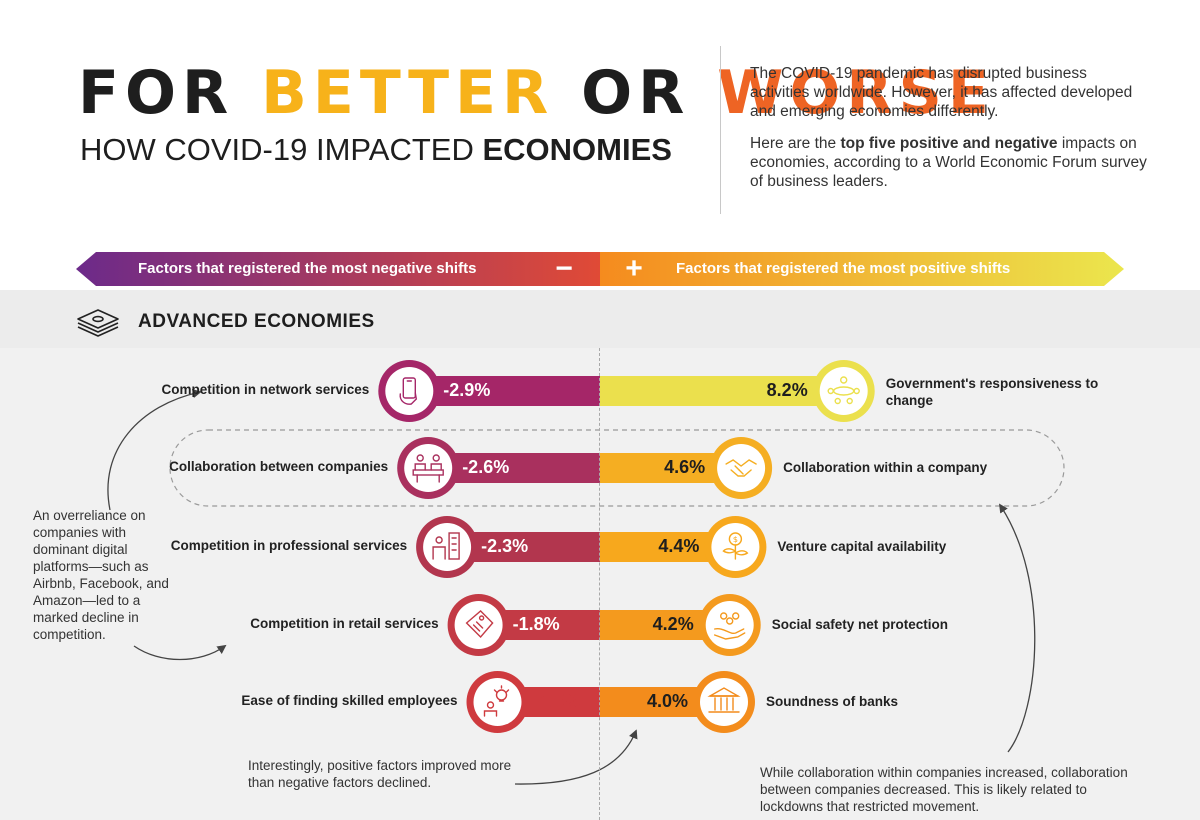 This screenshot has height=820, width=1200. Describe the element at coordinates (281, 149) in the screenshot. I see `subtitle-regular: HOW COVID-19 IMPACTED` at that location.